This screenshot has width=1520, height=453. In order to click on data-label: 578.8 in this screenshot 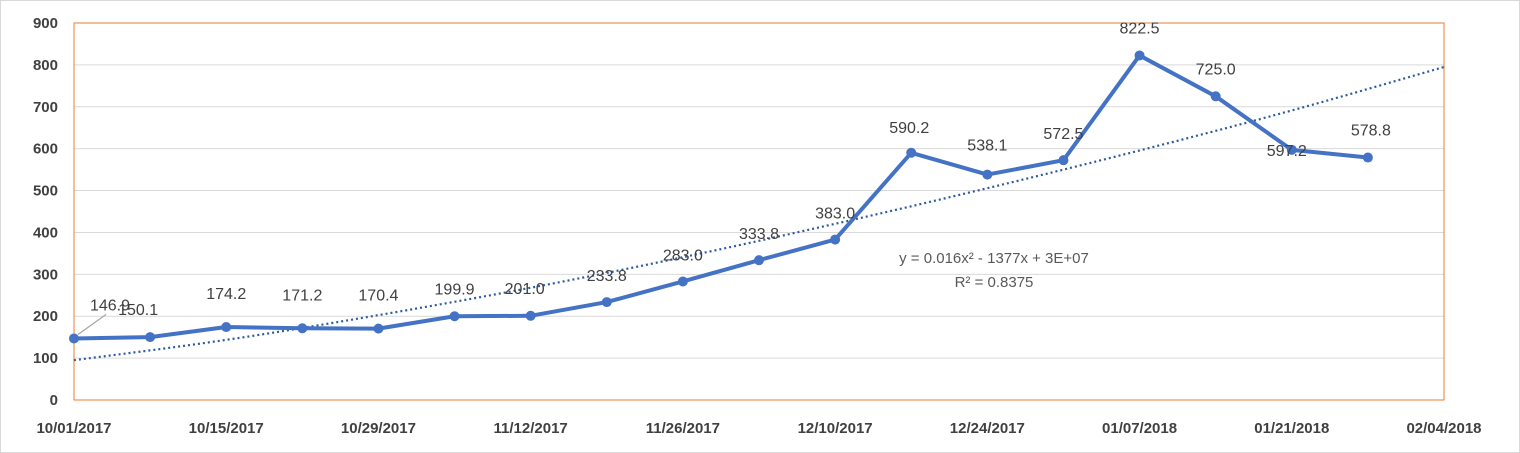, I will do `click(1371, 131)`.